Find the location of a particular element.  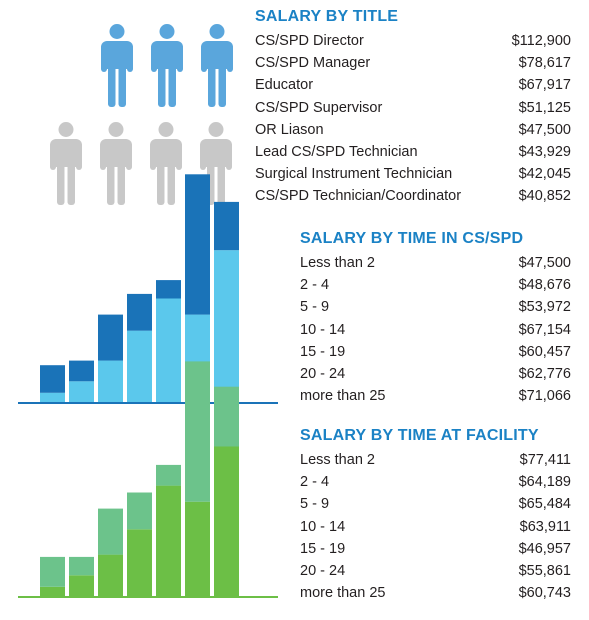

facility-time-salary-row: 5 - 9 $65,484 is located at coordinates (435, 504).